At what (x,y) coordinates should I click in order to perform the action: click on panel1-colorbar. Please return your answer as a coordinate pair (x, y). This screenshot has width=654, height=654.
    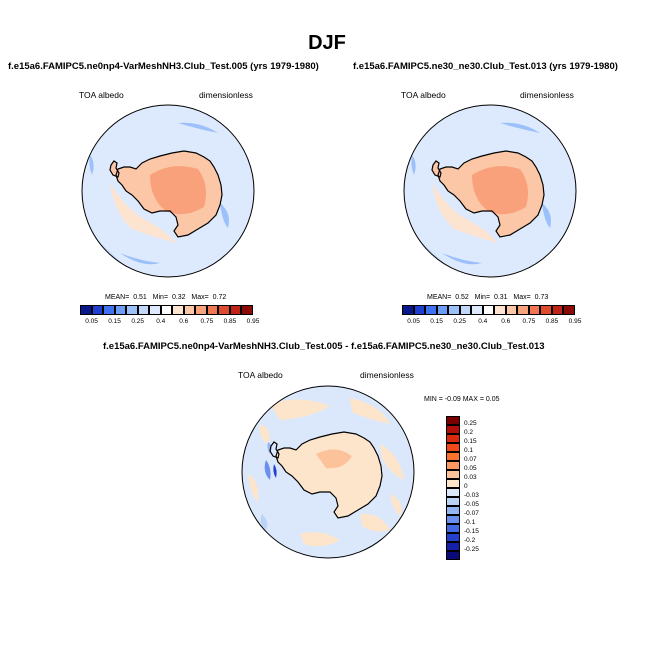
    Looking at the image, I should click on (166, 310).